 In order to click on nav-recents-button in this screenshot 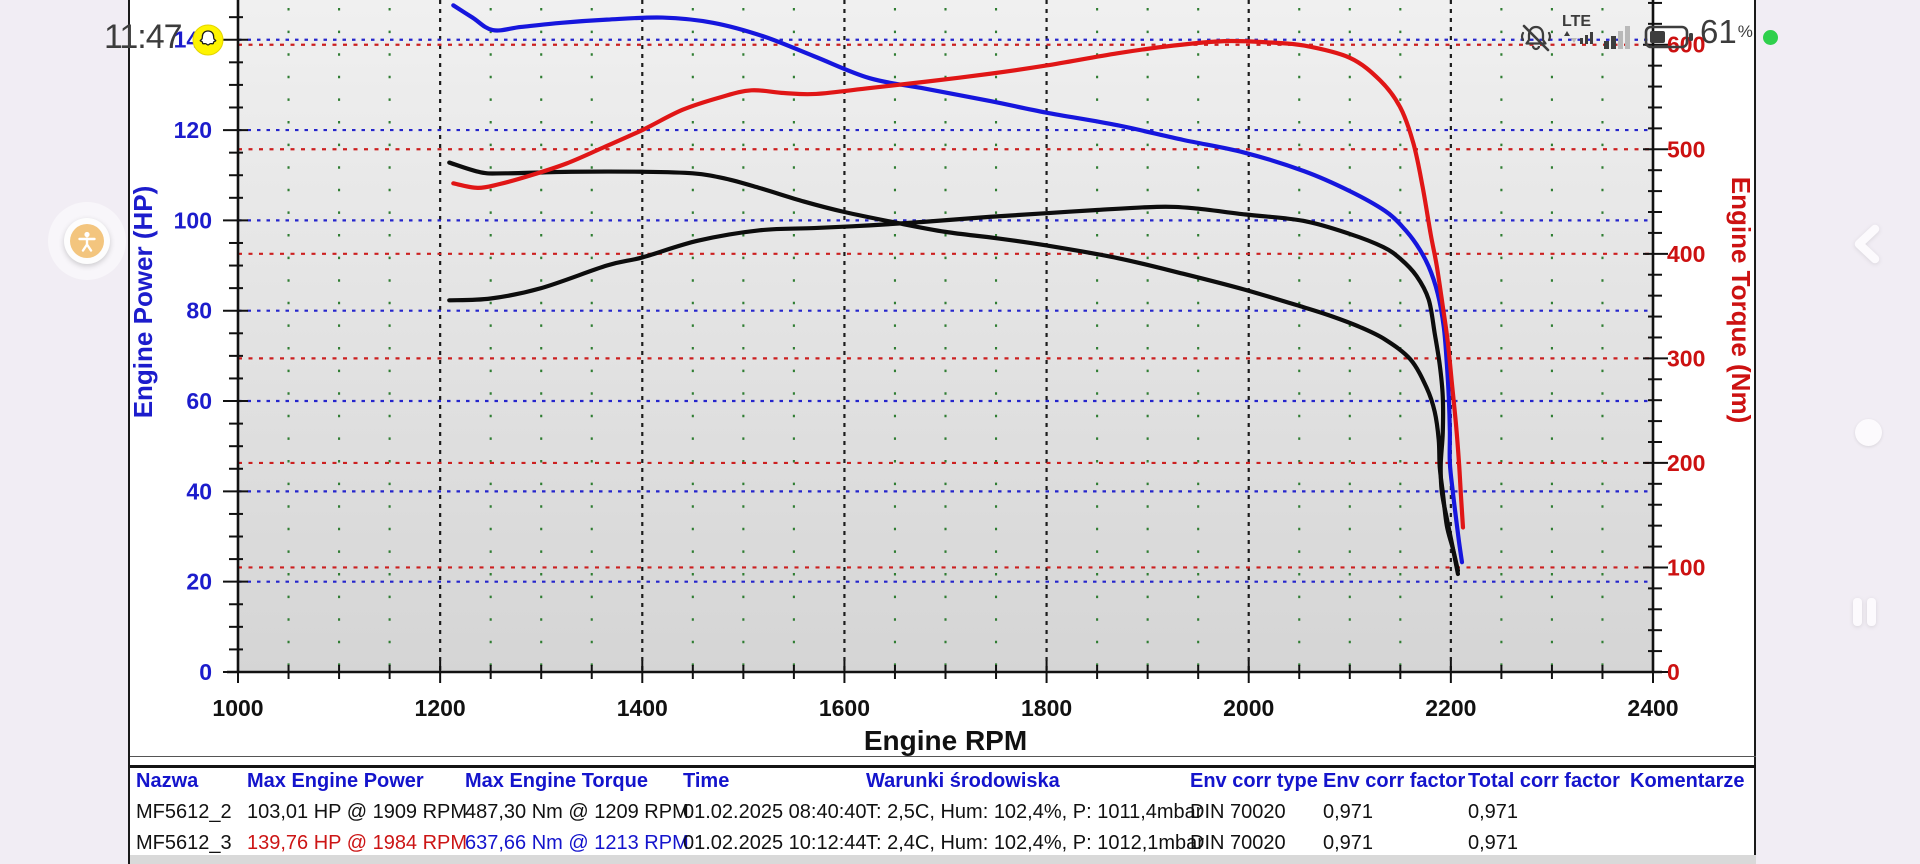, I will do `click(1864, 612)`.